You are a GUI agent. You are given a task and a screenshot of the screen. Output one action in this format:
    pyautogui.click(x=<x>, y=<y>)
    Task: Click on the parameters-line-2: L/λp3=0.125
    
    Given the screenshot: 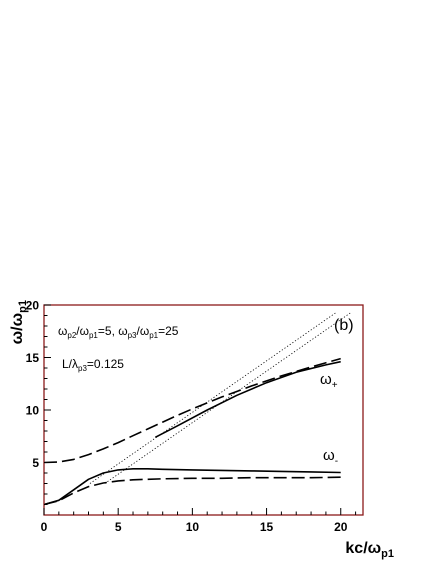 What is the action you would take?
    pyautogui.click(x=93, y=365)
    